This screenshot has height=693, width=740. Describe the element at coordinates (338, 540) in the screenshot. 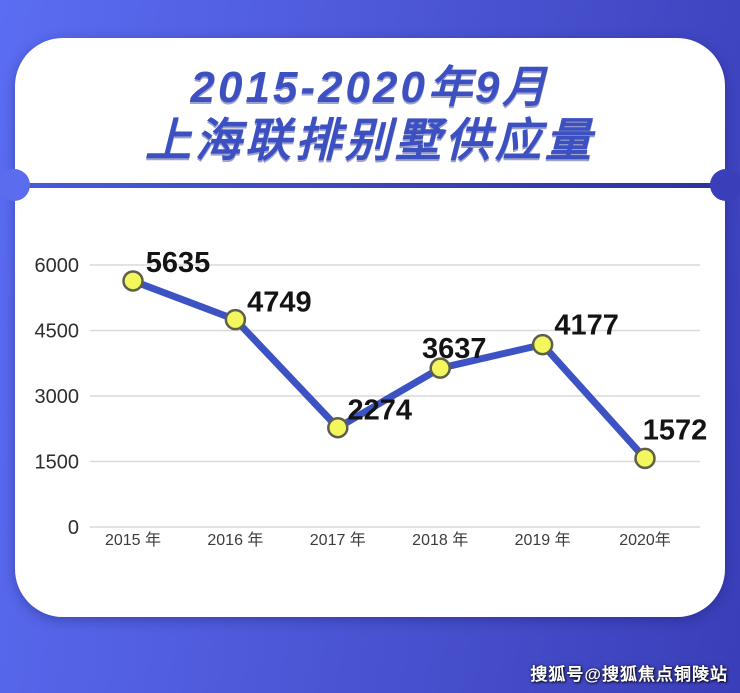

I see `x-axis-tick-label: 2017 年` at that location.